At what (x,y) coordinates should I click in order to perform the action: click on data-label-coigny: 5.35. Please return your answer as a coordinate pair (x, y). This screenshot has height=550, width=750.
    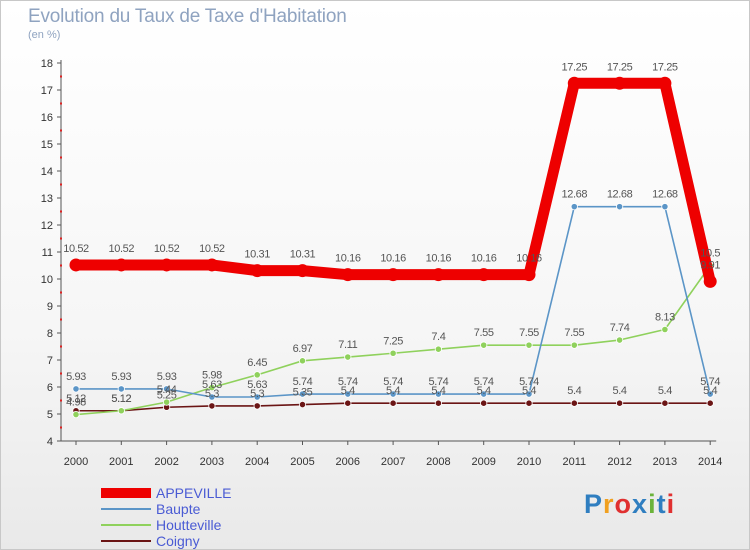
    Looking at the image, I should click on (303, 393).